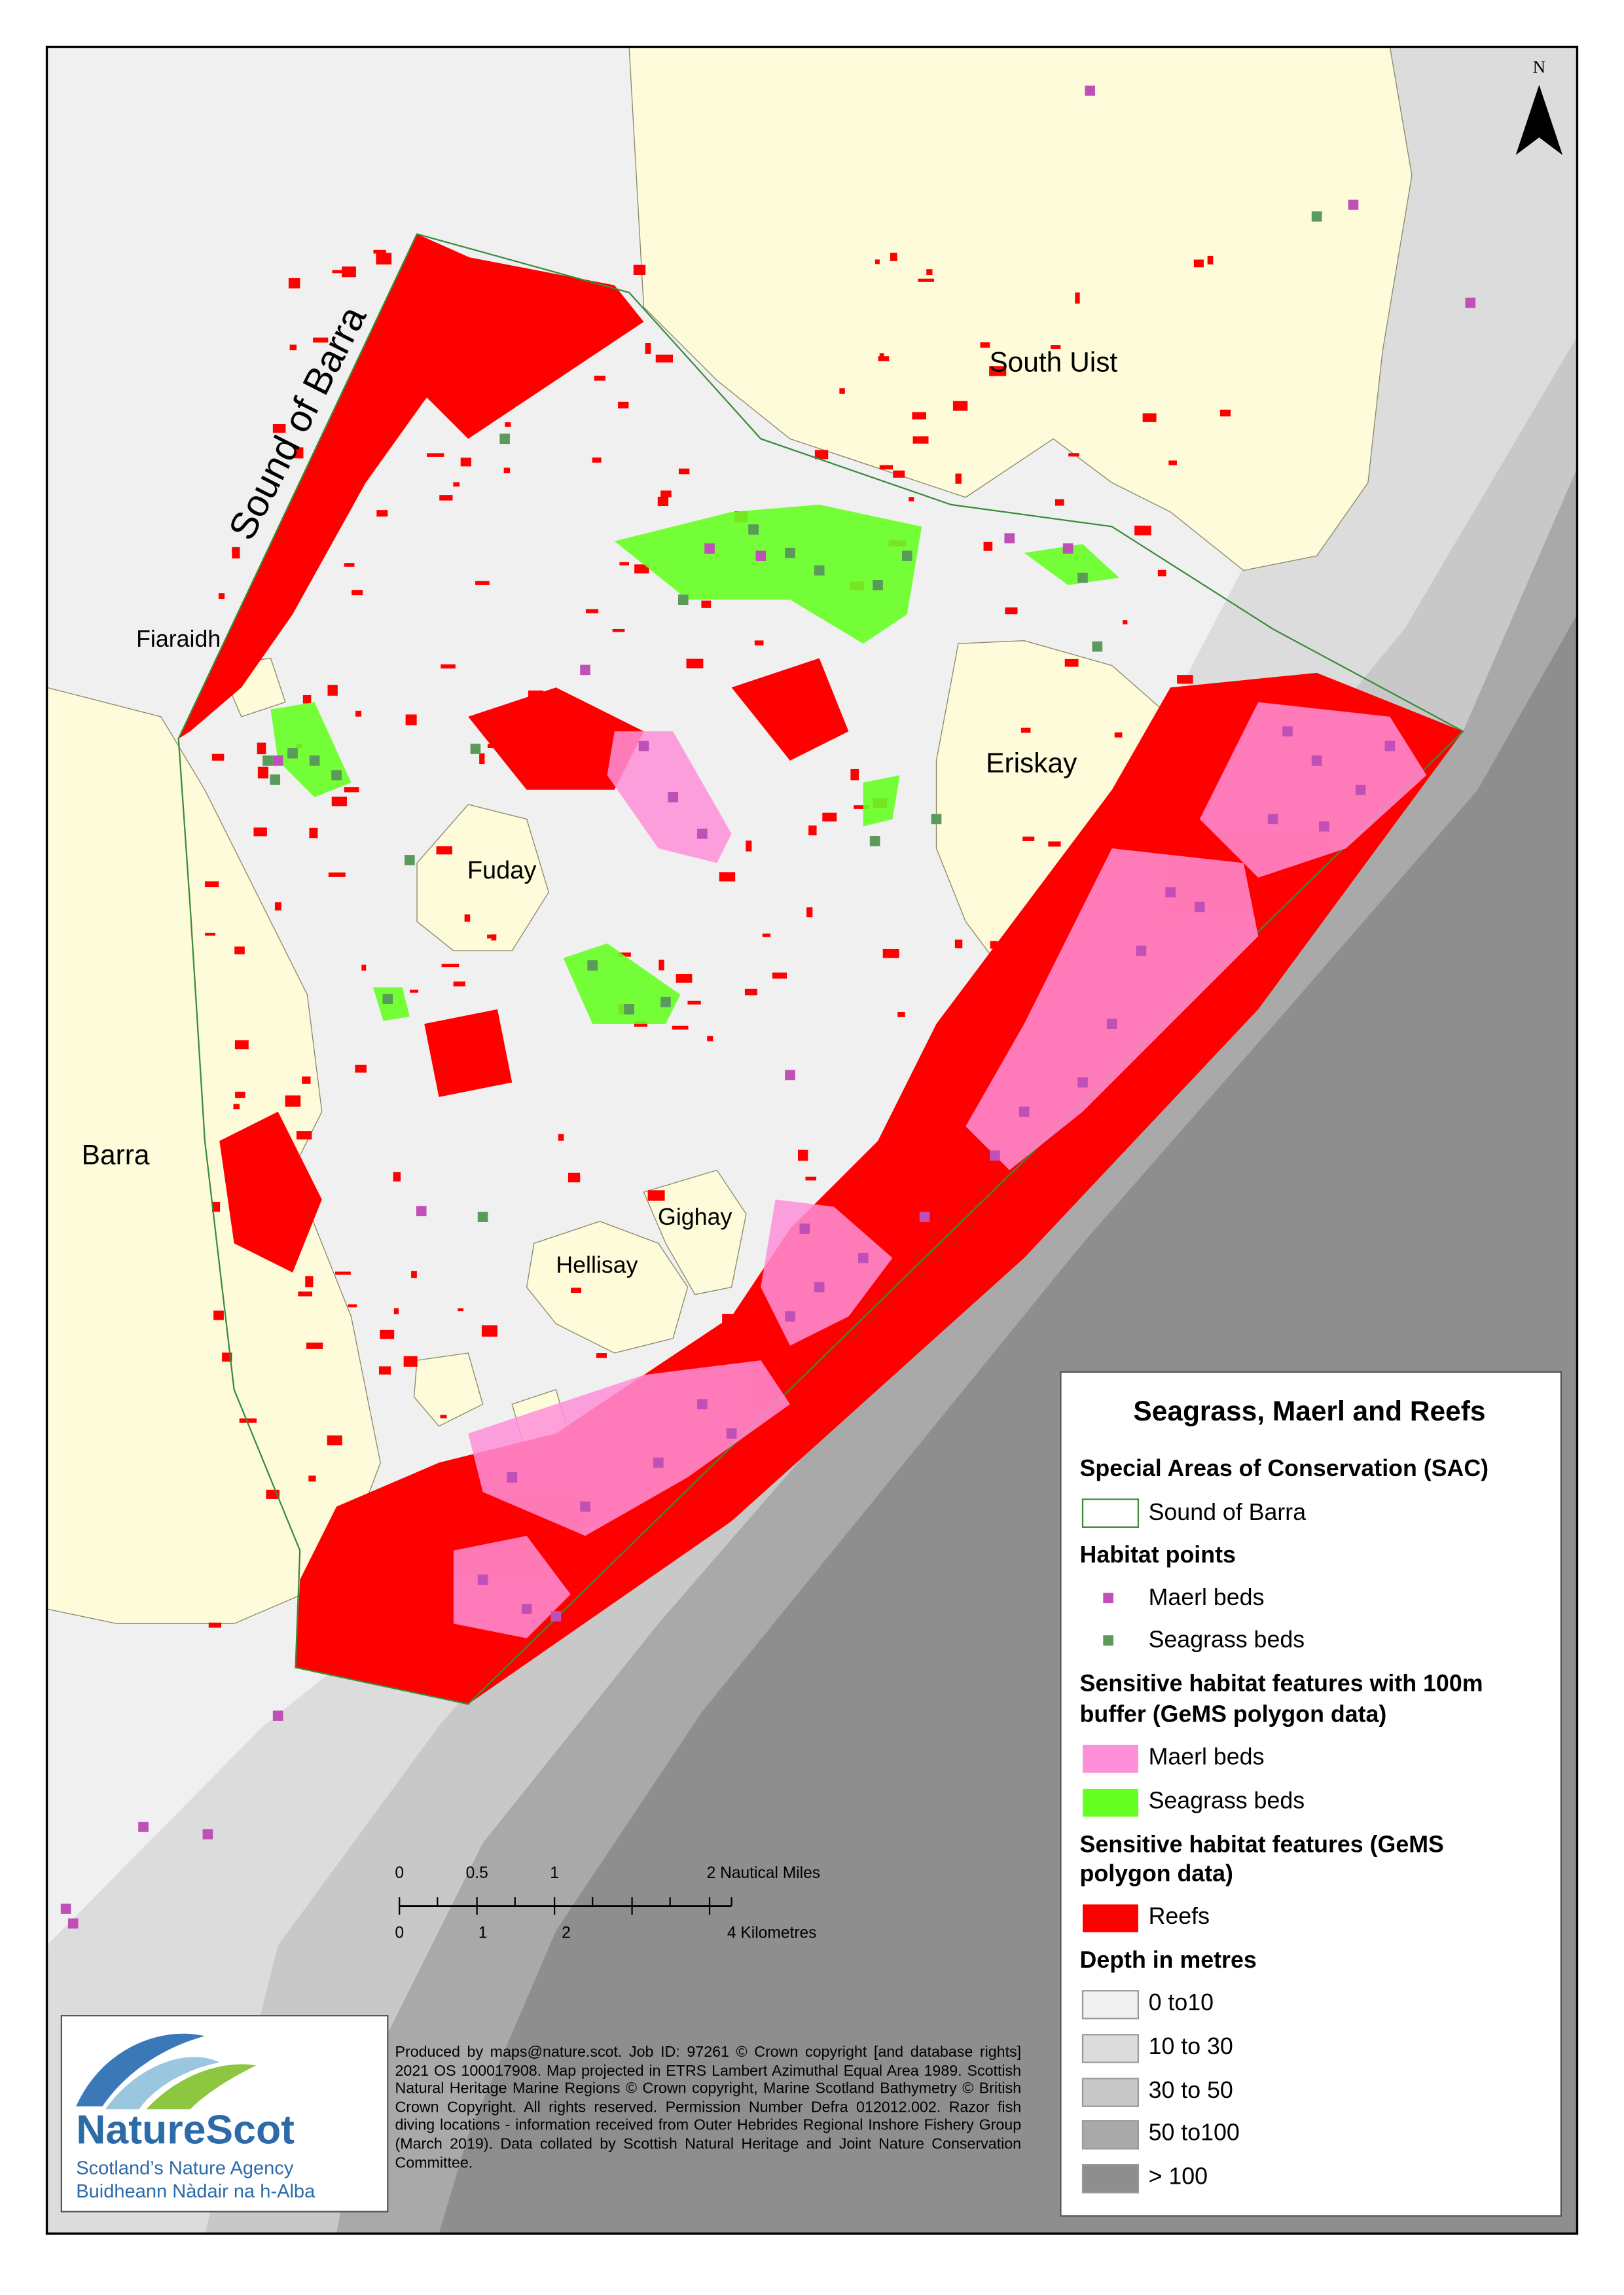  I want to click on logo-tagline: Scotland’s Nature Agency, so click(185, 2168).